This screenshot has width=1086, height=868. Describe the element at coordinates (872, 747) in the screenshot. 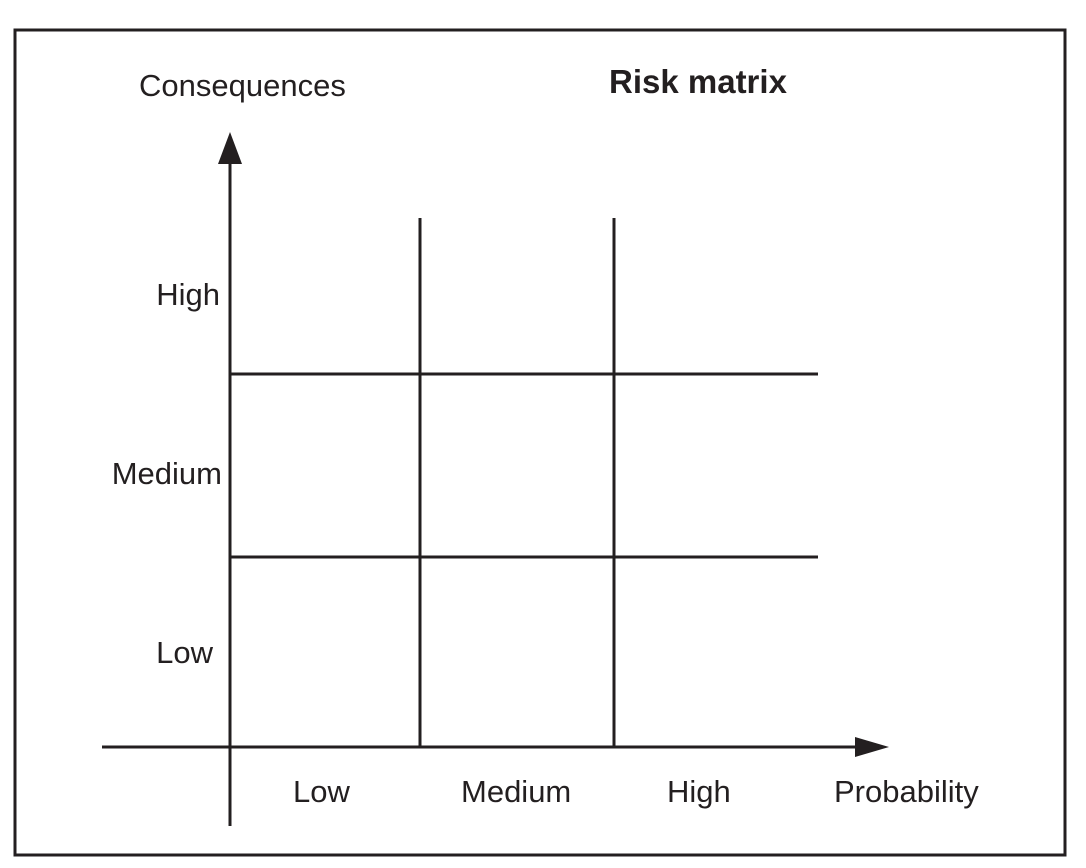

I see `x-axis-arrowhead` at that location.